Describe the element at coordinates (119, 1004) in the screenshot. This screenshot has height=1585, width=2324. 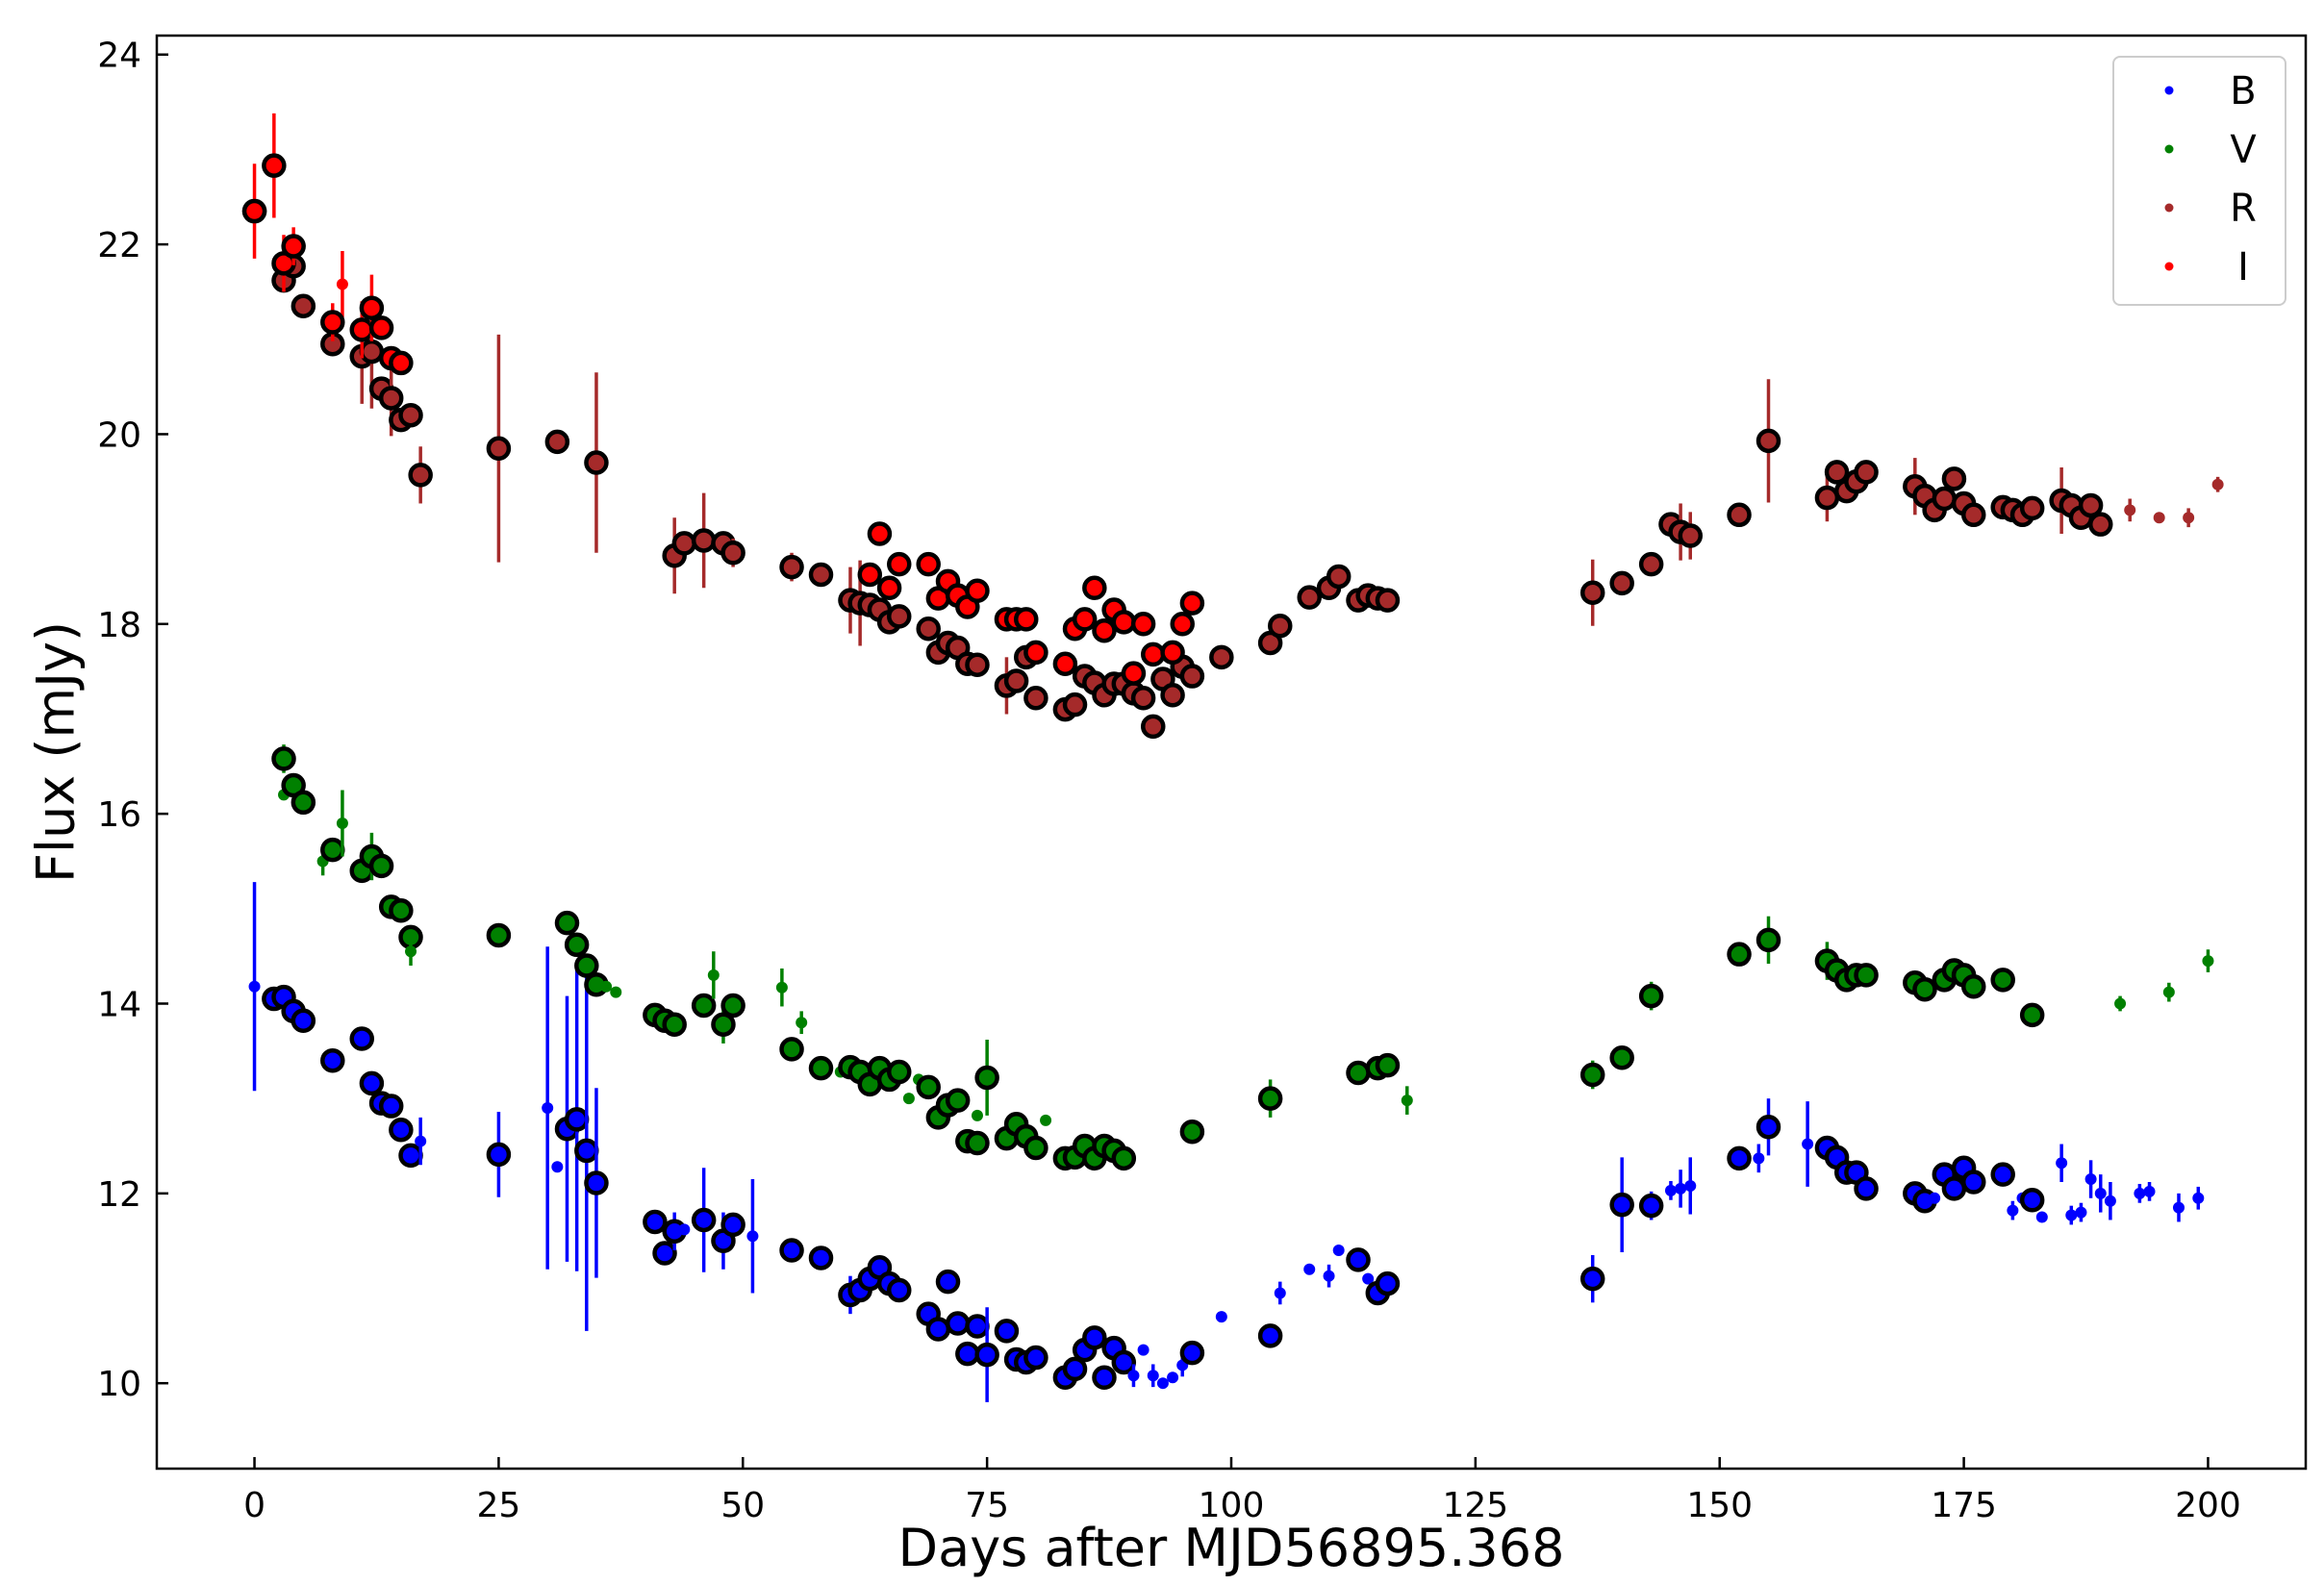
I see `y-tick-label: 14` at that location.